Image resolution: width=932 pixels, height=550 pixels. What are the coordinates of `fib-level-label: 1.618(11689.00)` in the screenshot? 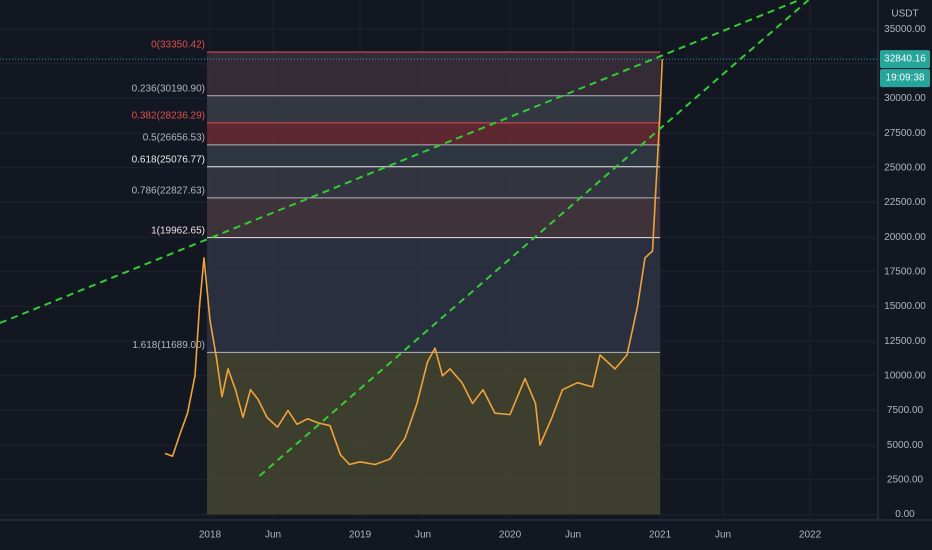 It's located at (168, 345).